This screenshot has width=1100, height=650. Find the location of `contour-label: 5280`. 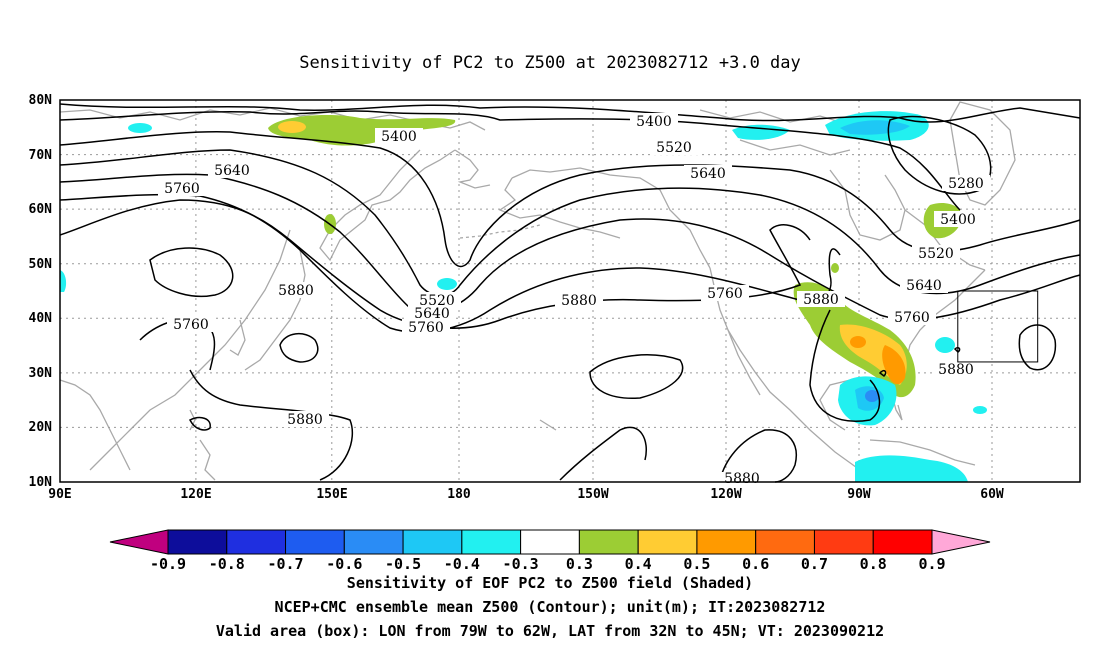

contour-label: 5280 is located at coordinates (966, 183).